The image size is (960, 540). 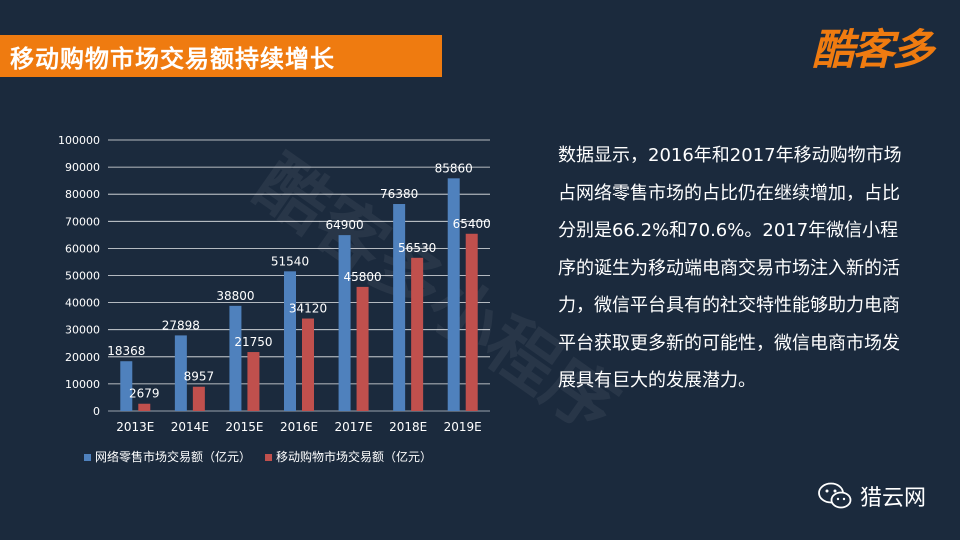 I want to click on data-label: 8957, so click(x=199, y=377).